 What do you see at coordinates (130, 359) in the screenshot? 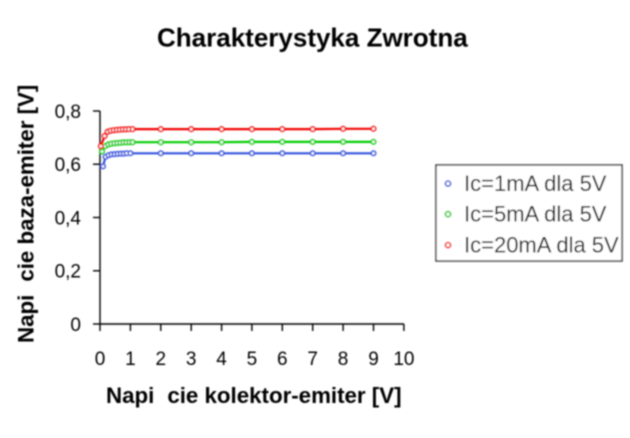
I see `svg-text: 1` at bounding box center [130, 359].